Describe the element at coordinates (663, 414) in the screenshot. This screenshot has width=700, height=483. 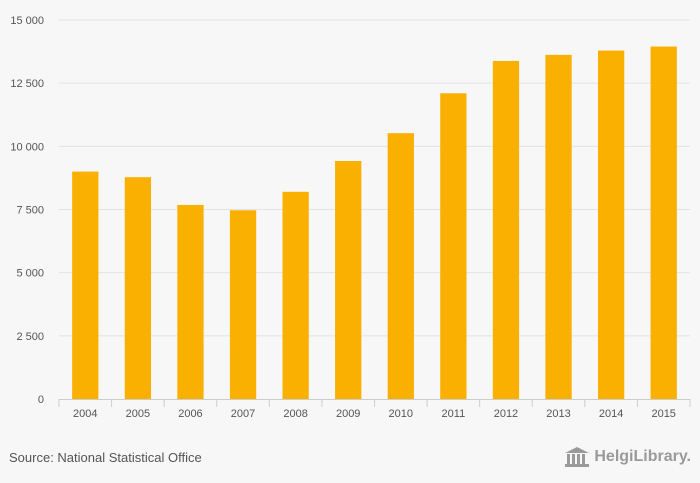
I see `x-tick-label: 2015` at that location.